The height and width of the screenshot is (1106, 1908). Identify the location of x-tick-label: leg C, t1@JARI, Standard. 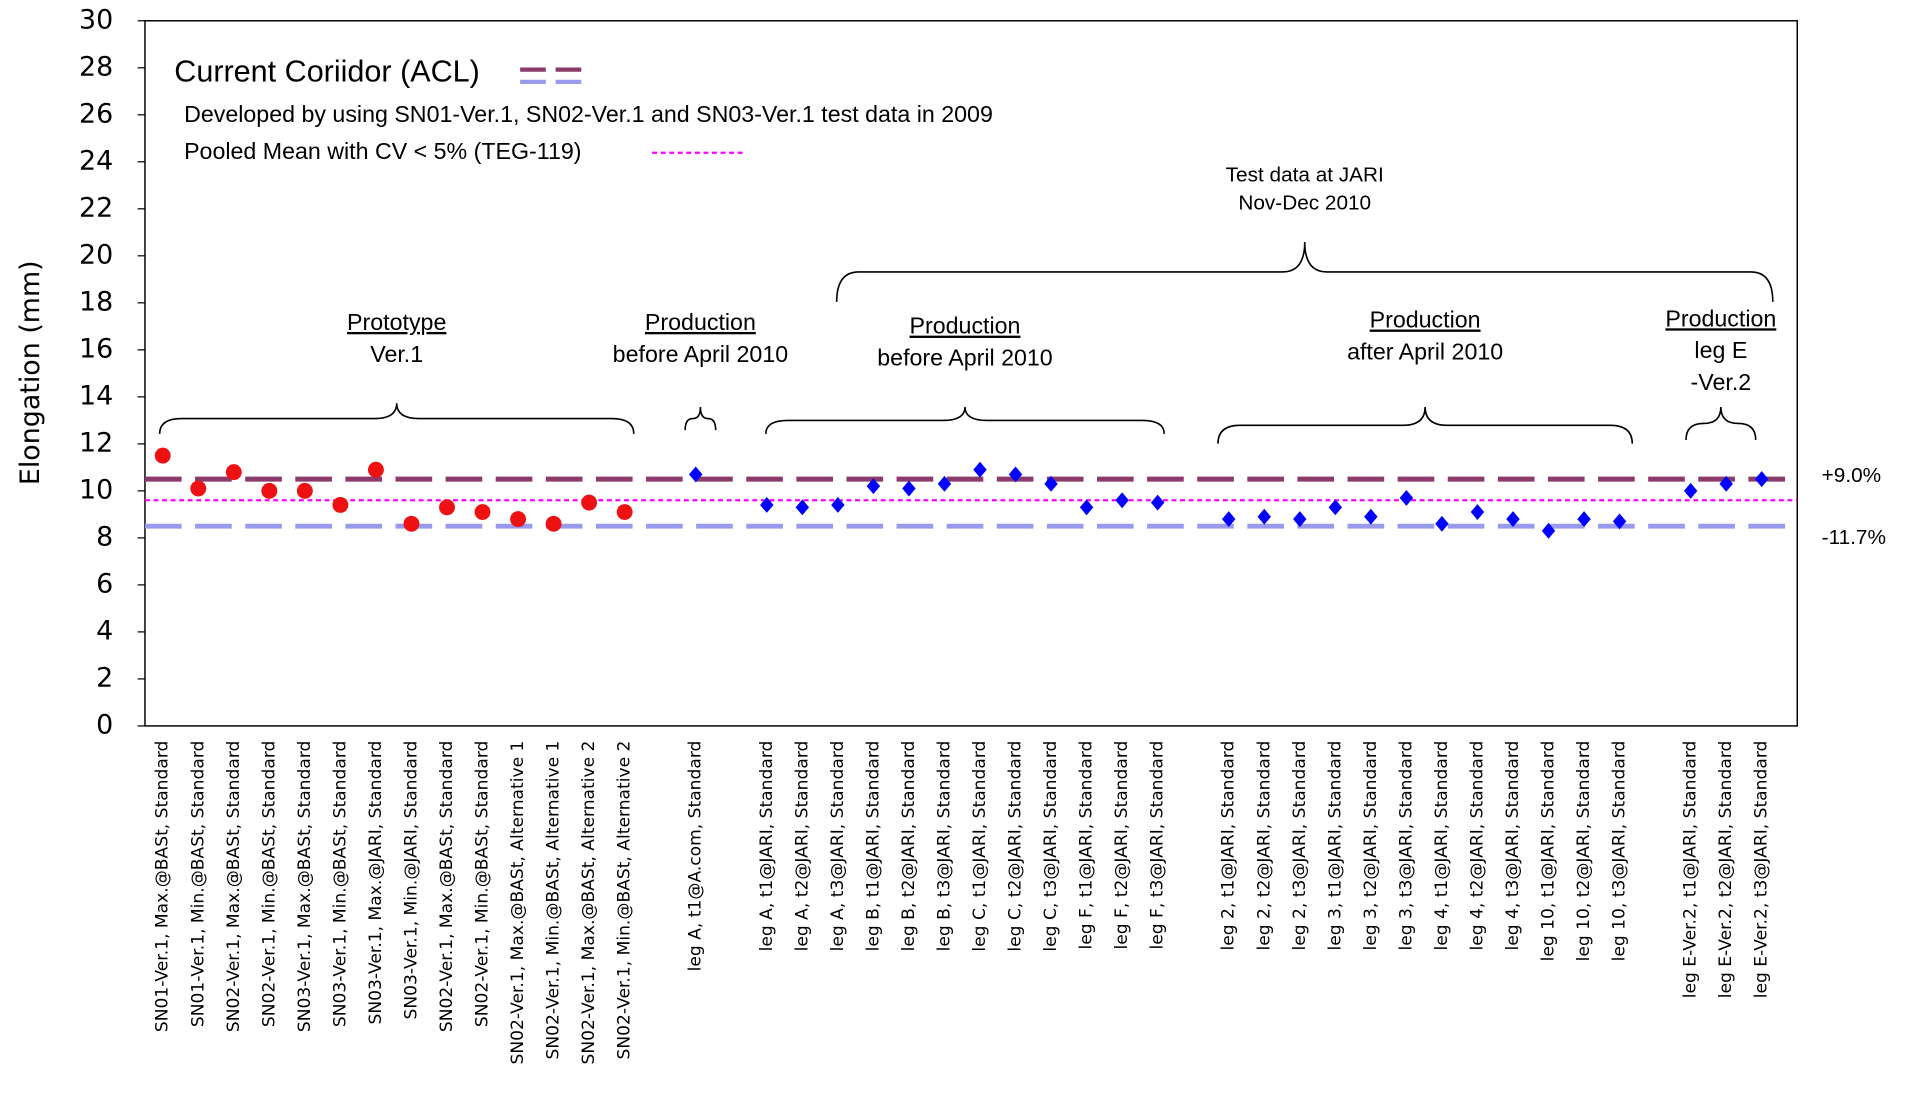
(980, 846).